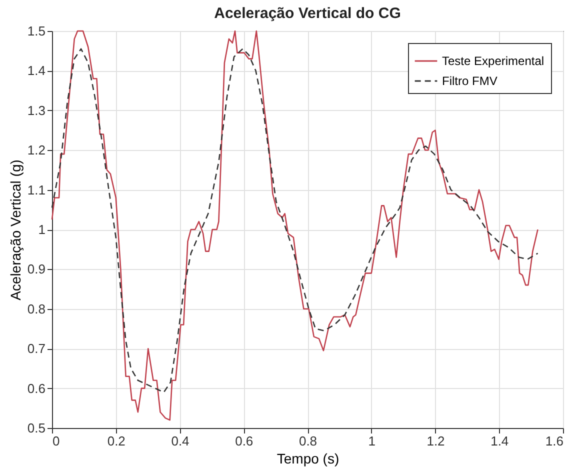 The image size is (586, 472). I want to click on x-tick-label: 1.4, so click(499, 441).